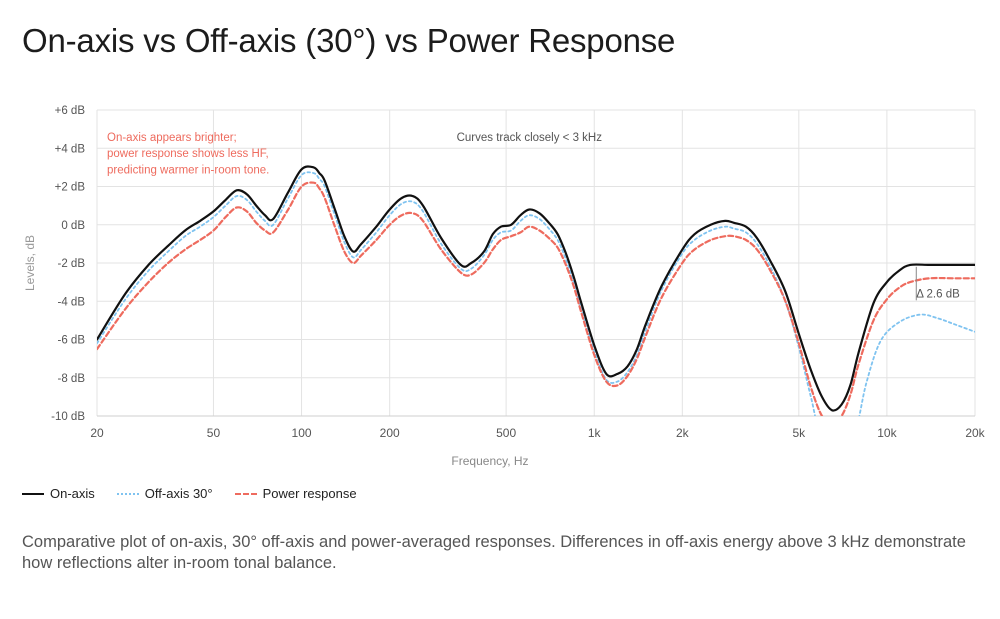 This screenshot has height=619, width=1000. I want to click on legend-swatch-power, so click(245, 493).